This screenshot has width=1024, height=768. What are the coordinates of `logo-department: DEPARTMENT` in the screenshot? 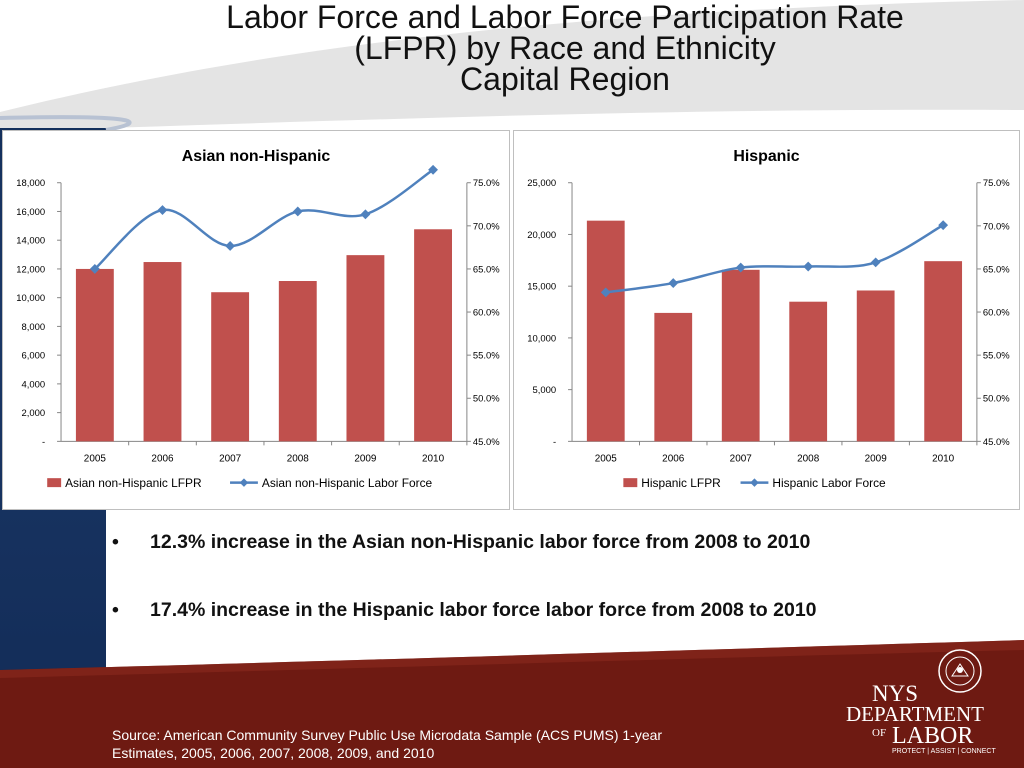 It's located at (915, 714).